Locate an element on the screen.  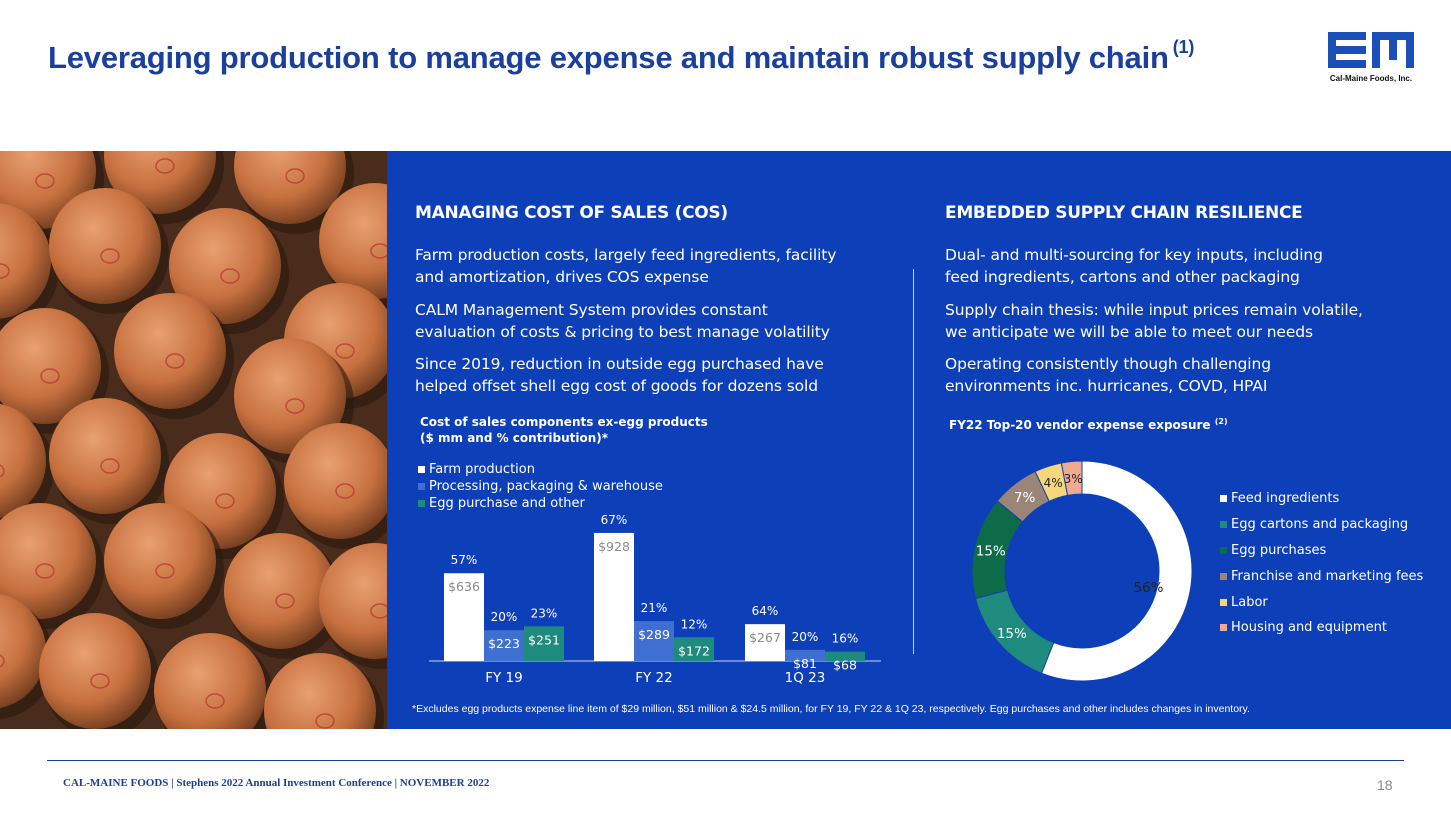
legend-label: Farm production is located at coordinates (482, 469).